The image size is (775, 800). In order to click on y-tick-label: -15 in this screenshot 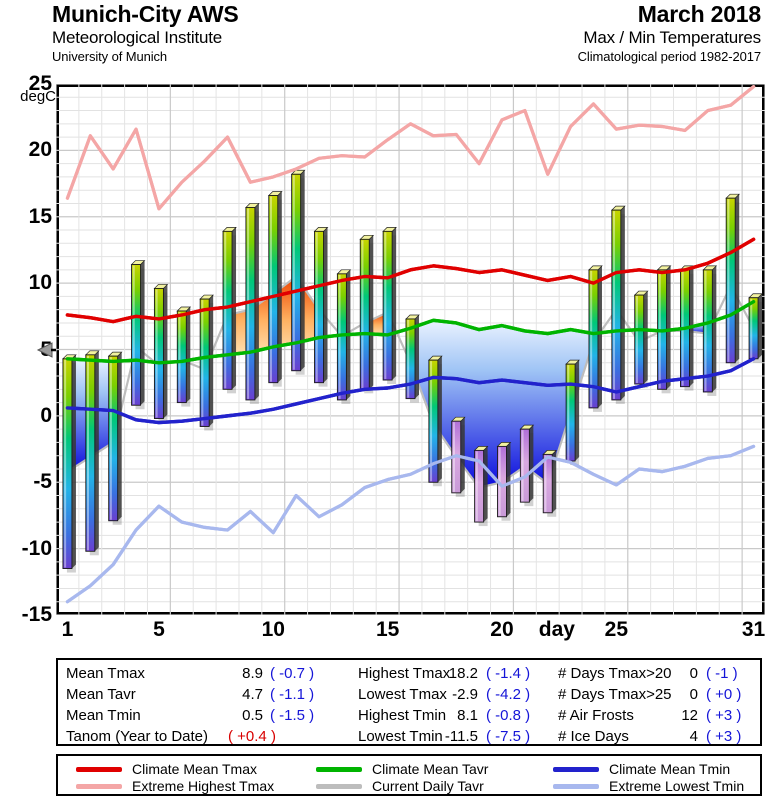, I will do `click(36, 614)`.